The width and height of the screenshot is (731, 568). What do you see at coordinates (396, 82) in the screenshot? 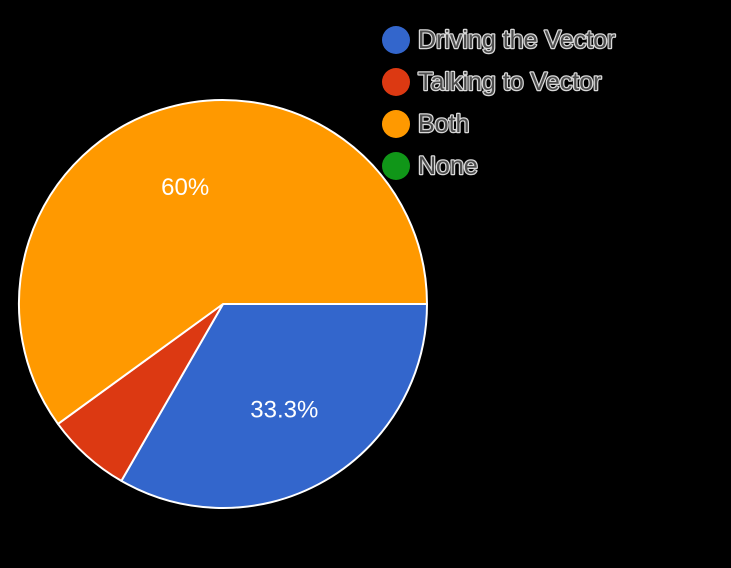
I see `legend-marker-talking-to-vector` at bounding box center [396, 82].